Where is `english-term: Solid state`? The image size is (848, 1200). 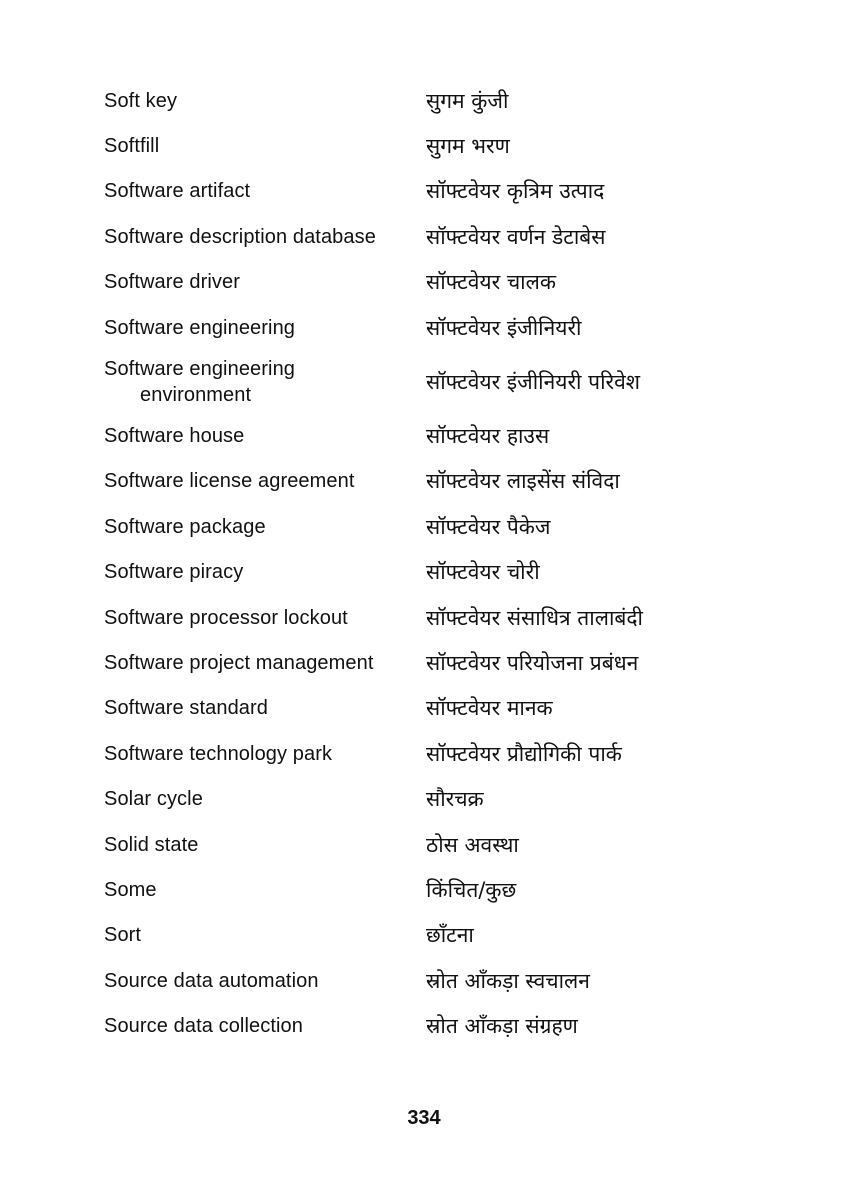 english-term: Solid state is located at coordinates (151, 844).